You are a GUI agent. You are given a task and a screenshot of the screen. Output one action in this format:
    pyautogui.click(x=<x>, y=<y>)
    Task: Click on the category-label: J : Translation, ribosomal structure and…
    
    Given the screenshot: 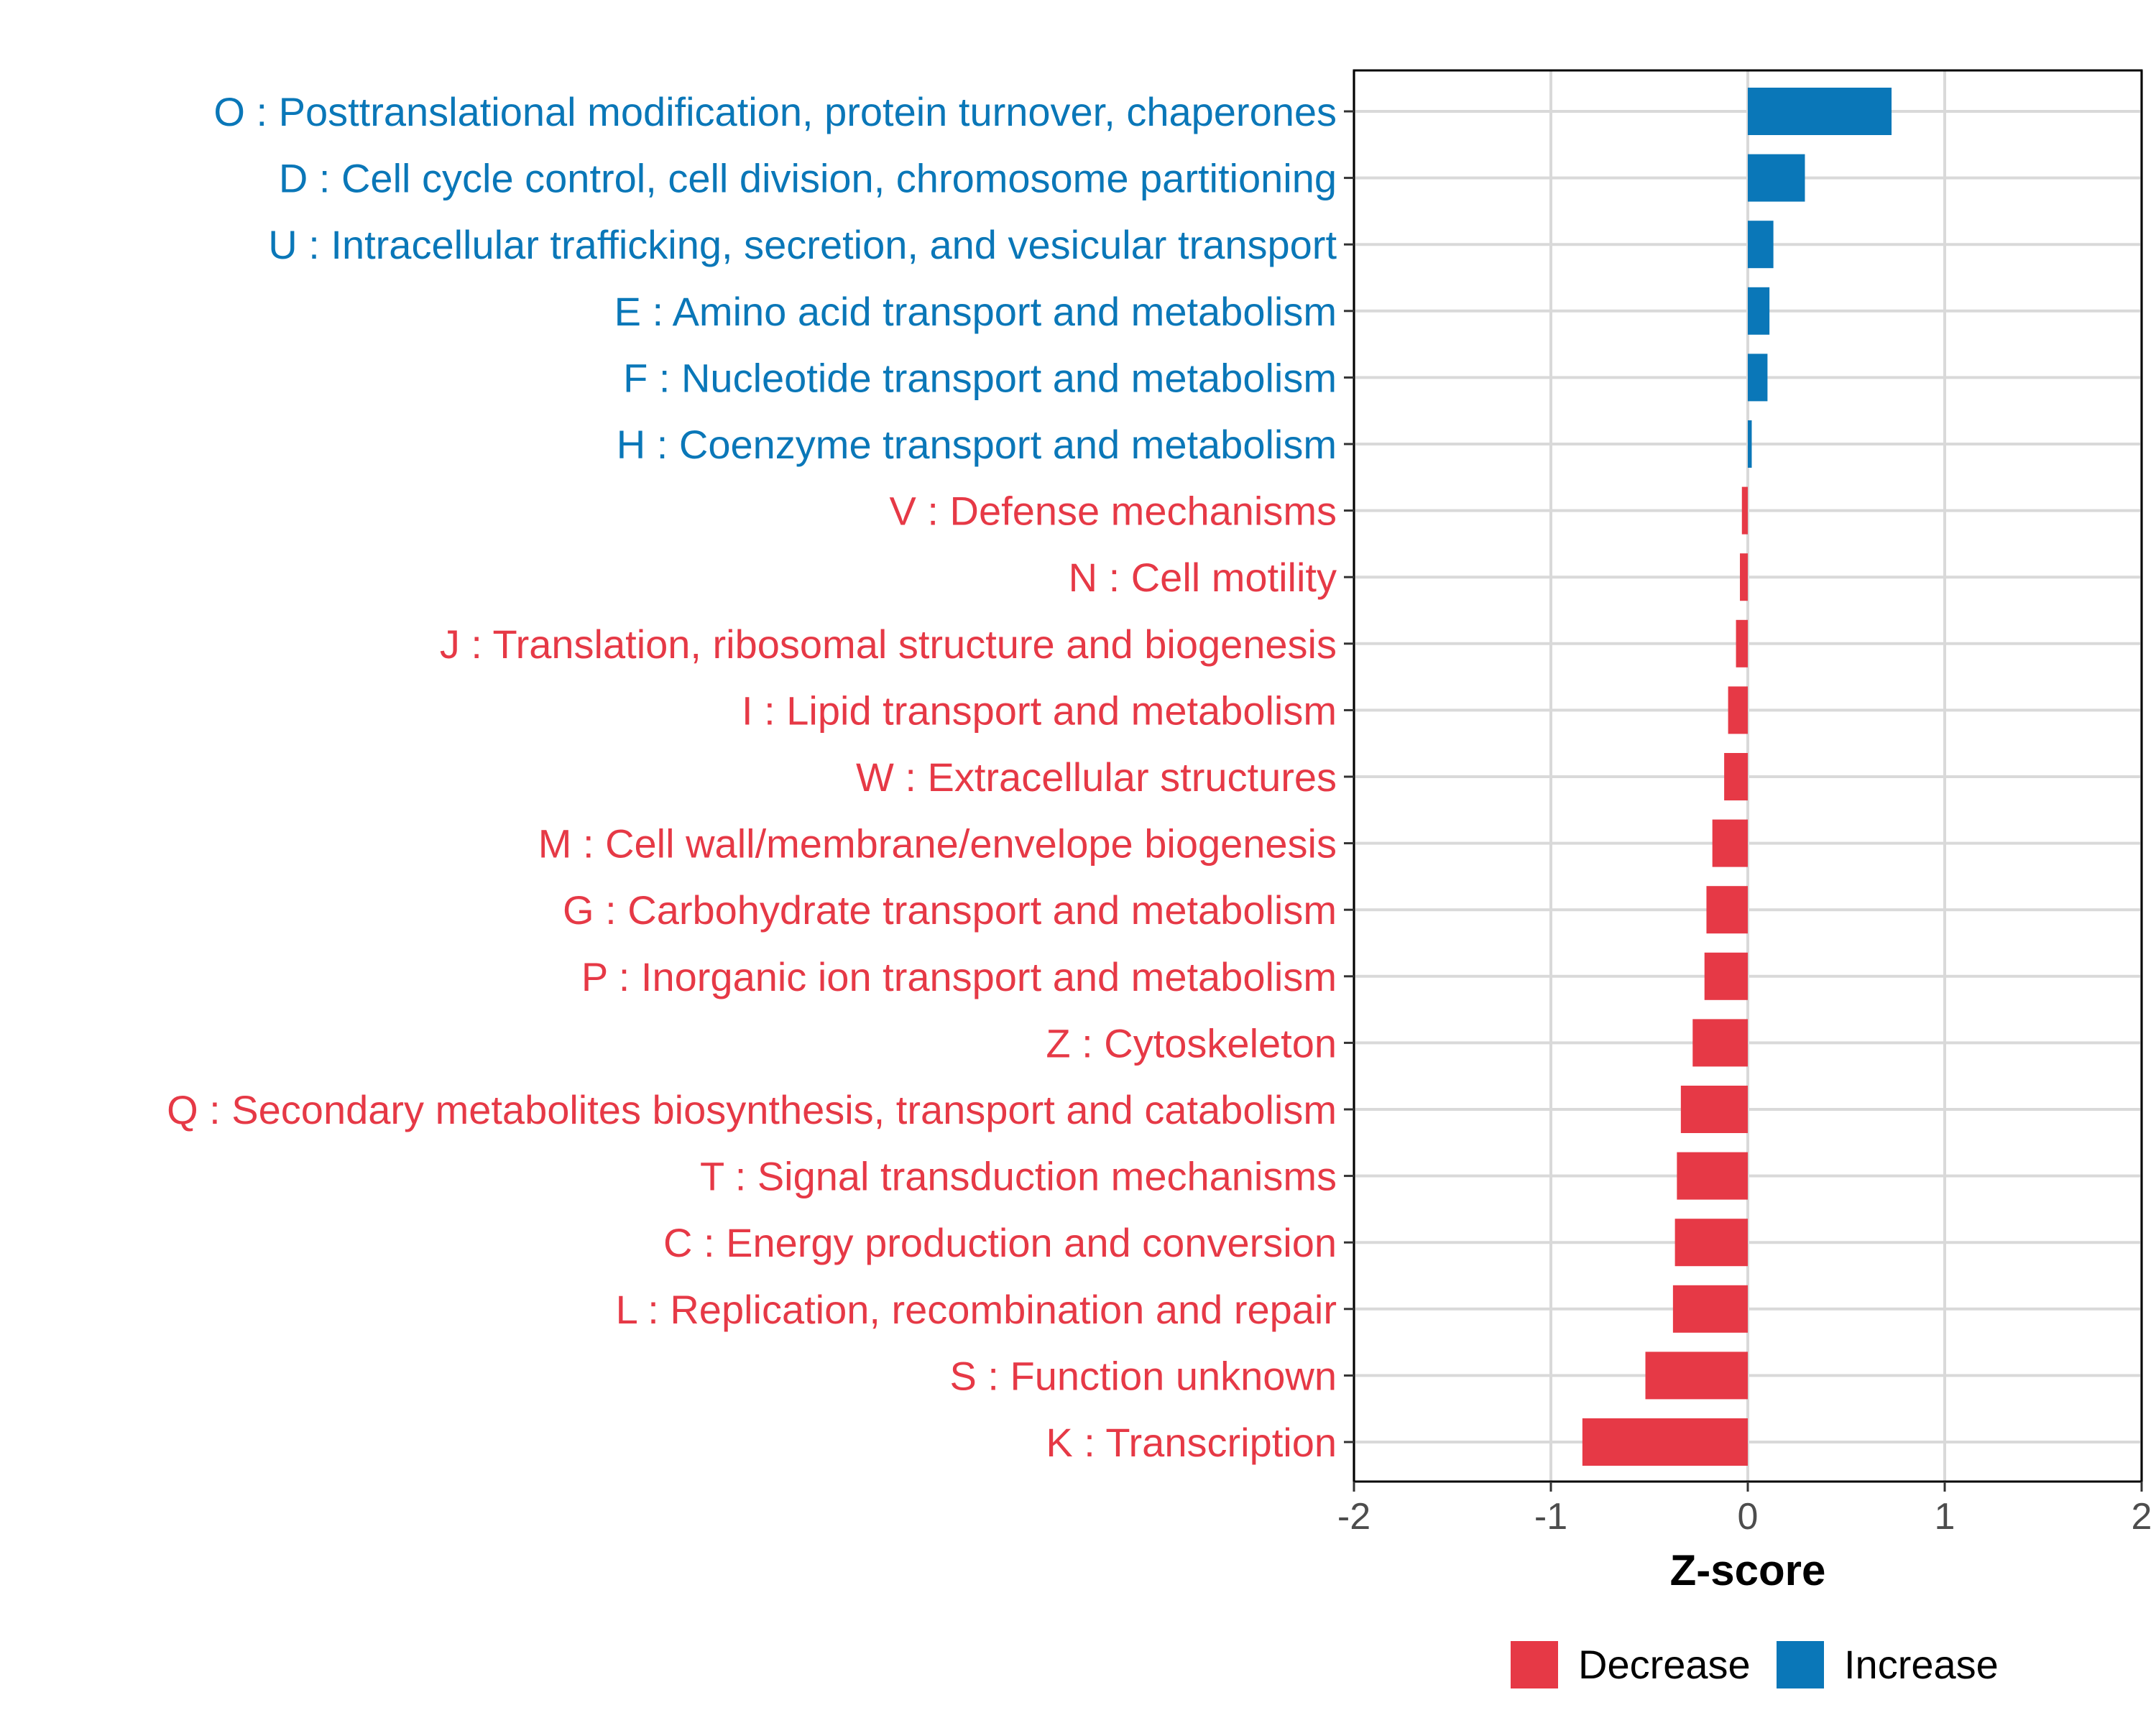 What is the action you would take?
    pyautogui.click(x=888, y=645)
    